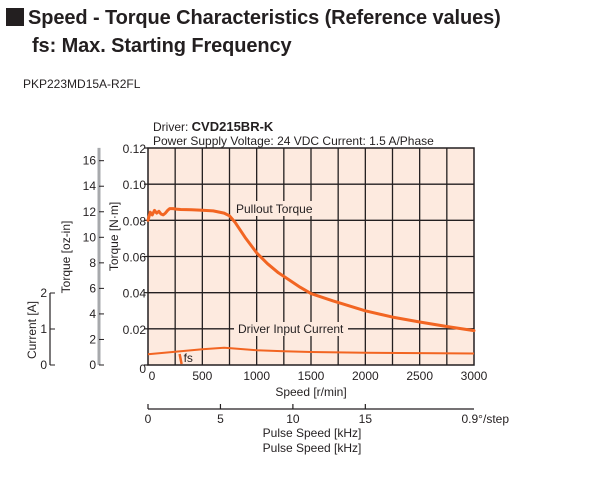 Image resolution: width=610 pixels, height=492 pixels. I want to click on oz-in-tick-label: 0, so click(92, 365).